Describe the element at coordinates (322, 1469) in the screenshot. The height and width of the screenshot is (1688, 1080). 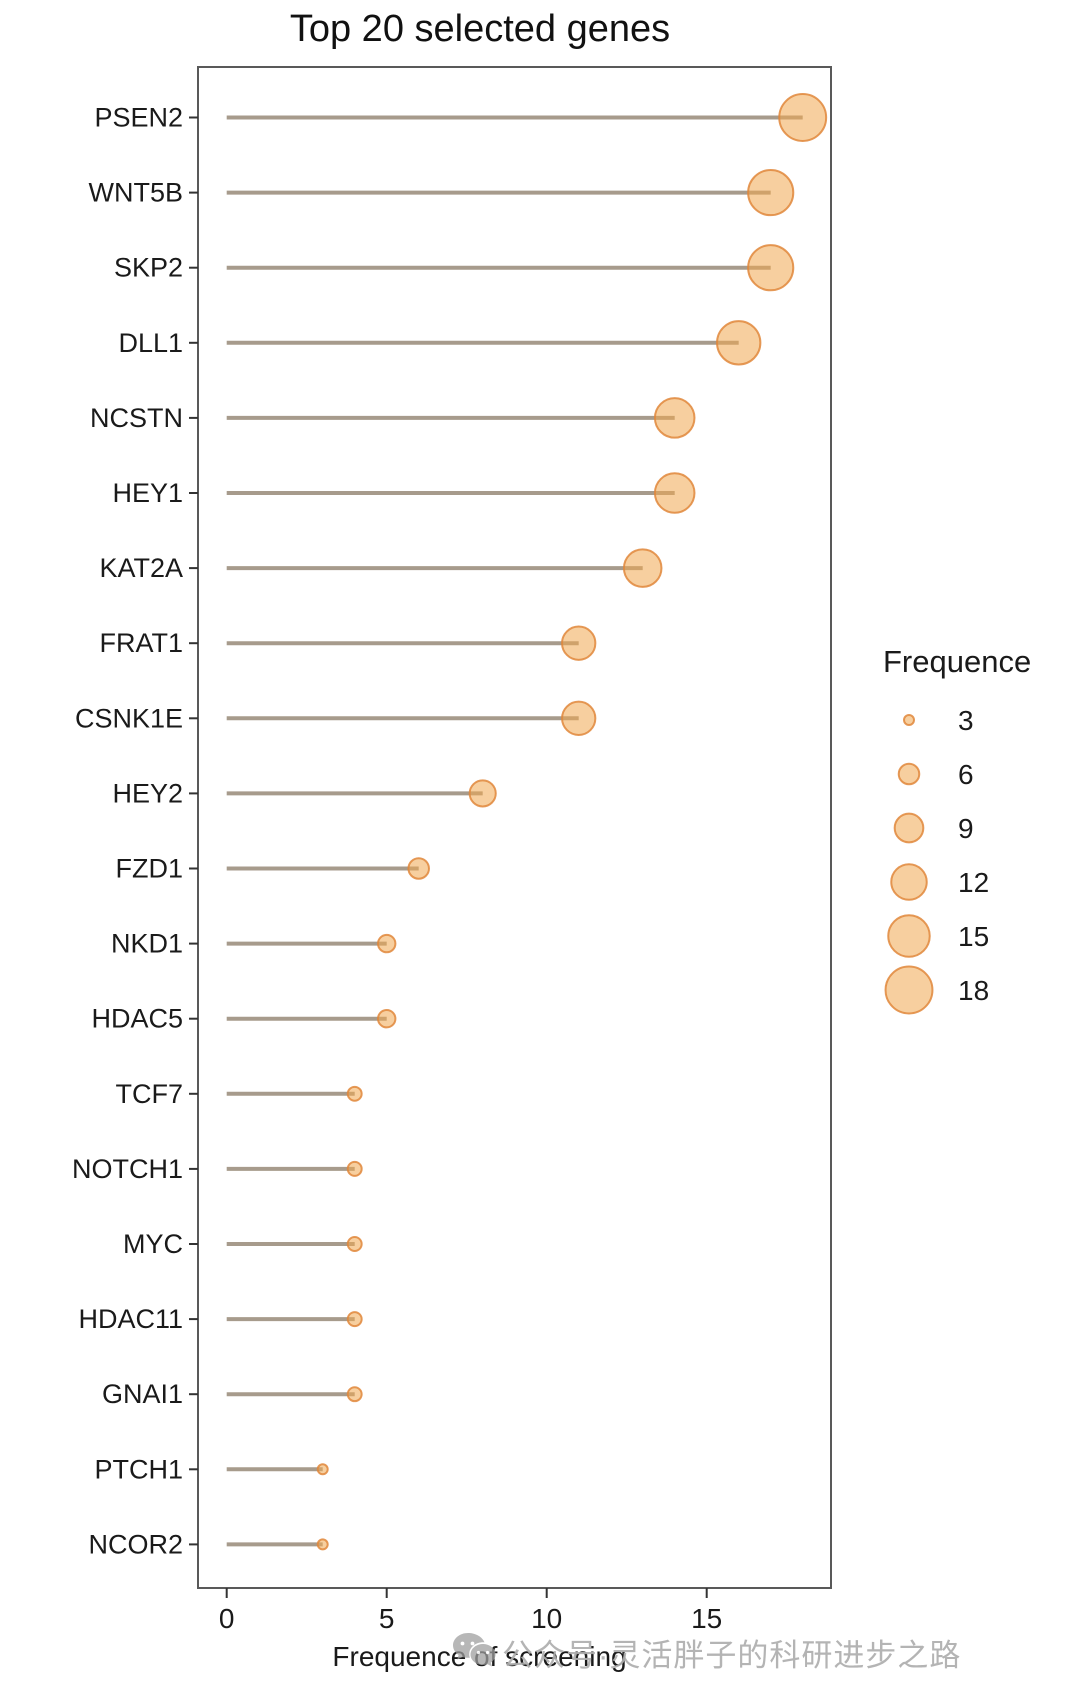
I see `lollipop-dot-ptch1` at that location.